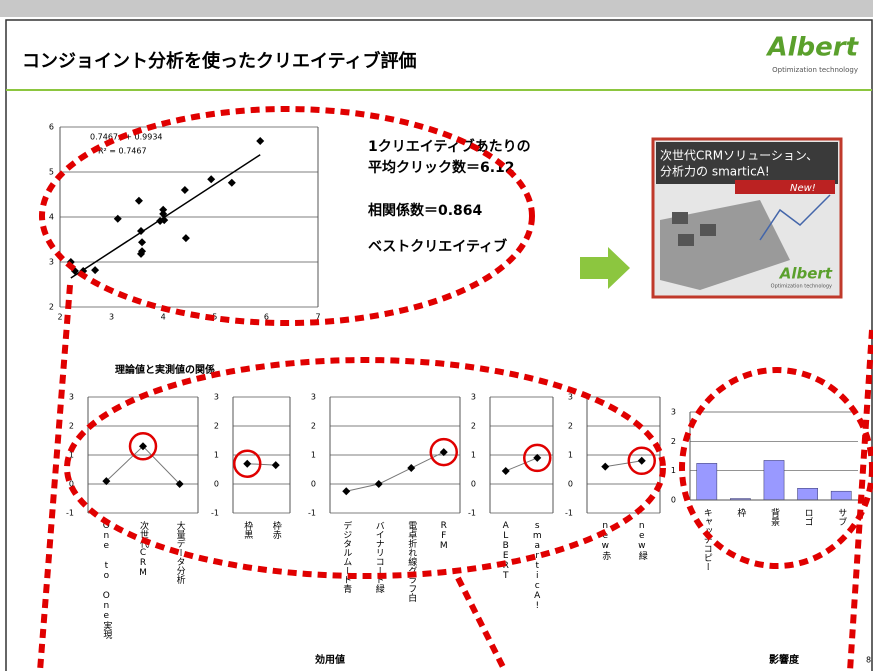 The image size is (873, 671). What do you see at coordinates (436, 8) in the screenshot?
I see `top-bar` at bounding box center [436, 8].